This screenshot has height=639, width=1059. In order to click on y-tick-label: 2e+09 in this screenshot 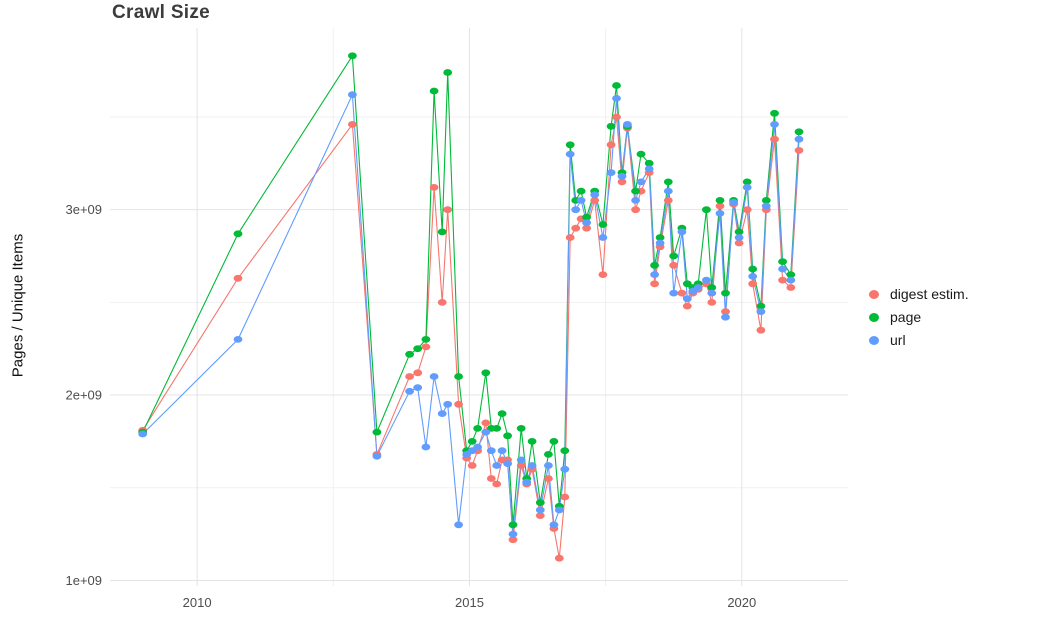, I will do `click(83, 395)`.